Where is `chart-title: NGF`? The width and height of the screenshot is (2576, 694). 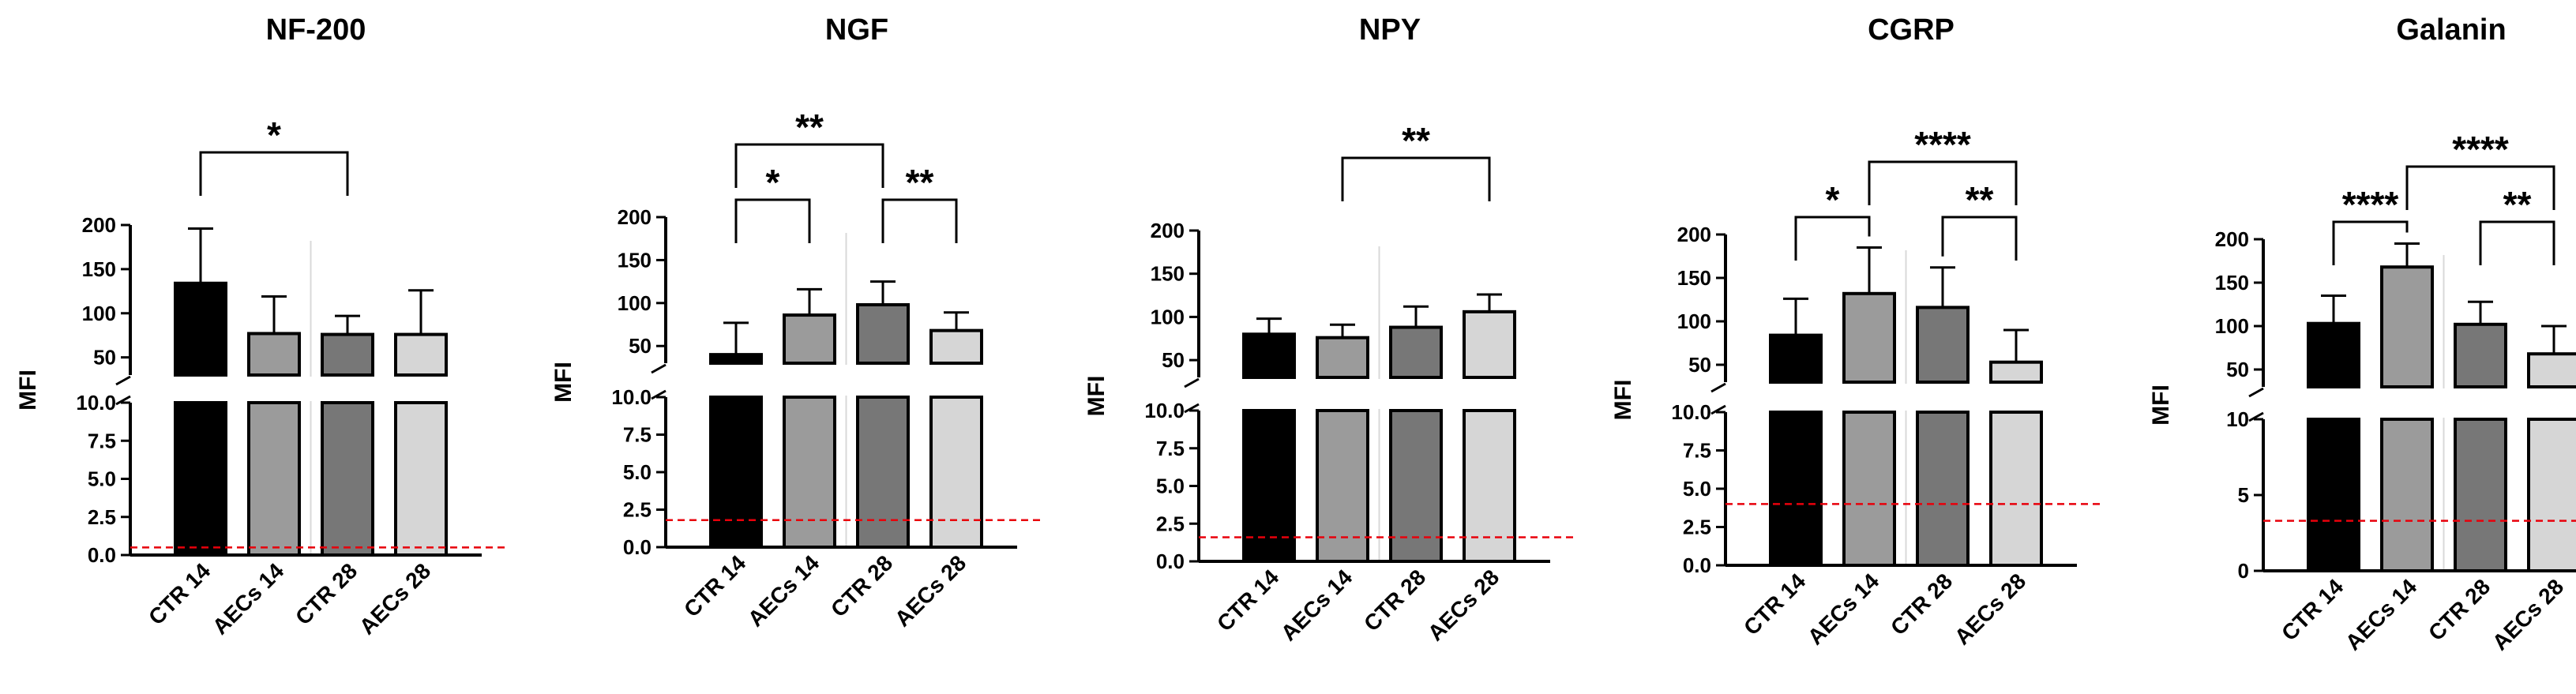 chart-title: NGF is located at coordinates (856, 30).